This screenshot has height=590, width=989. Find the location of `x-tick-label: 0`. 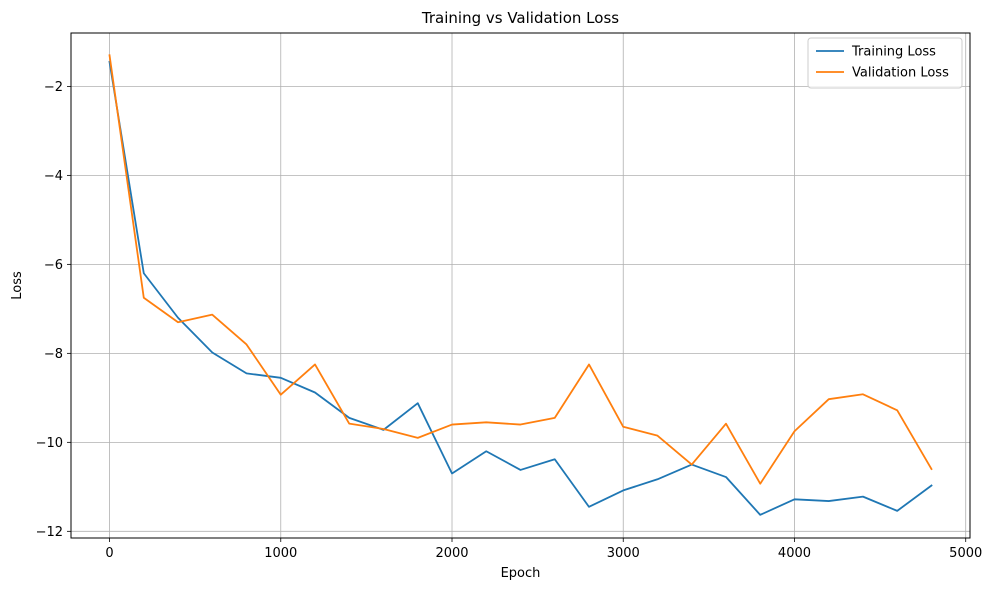

x-tick-label: 0 is located at coordinates (109, 553).